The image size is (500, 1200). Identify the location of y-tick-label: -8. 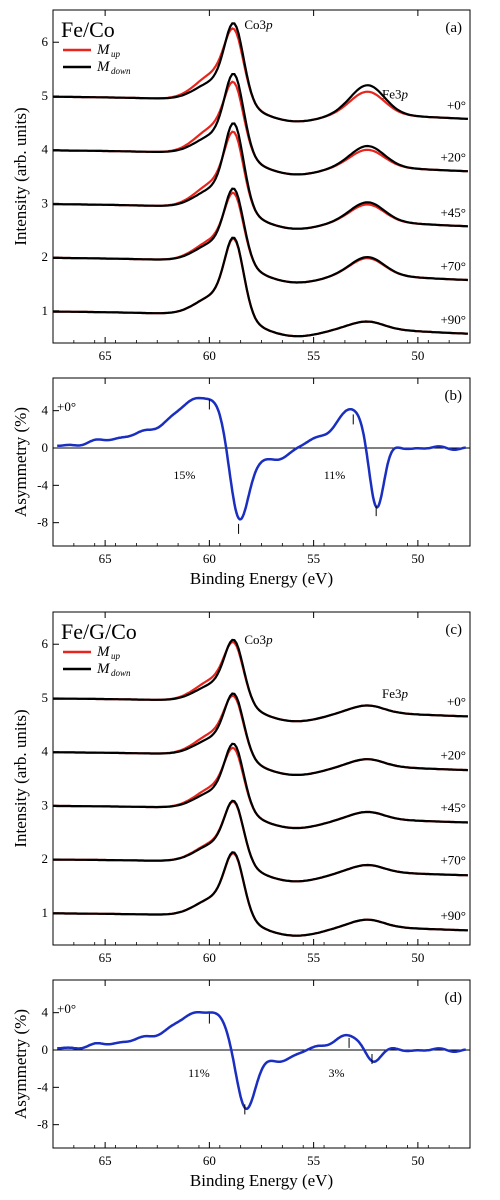
(42, 1124).